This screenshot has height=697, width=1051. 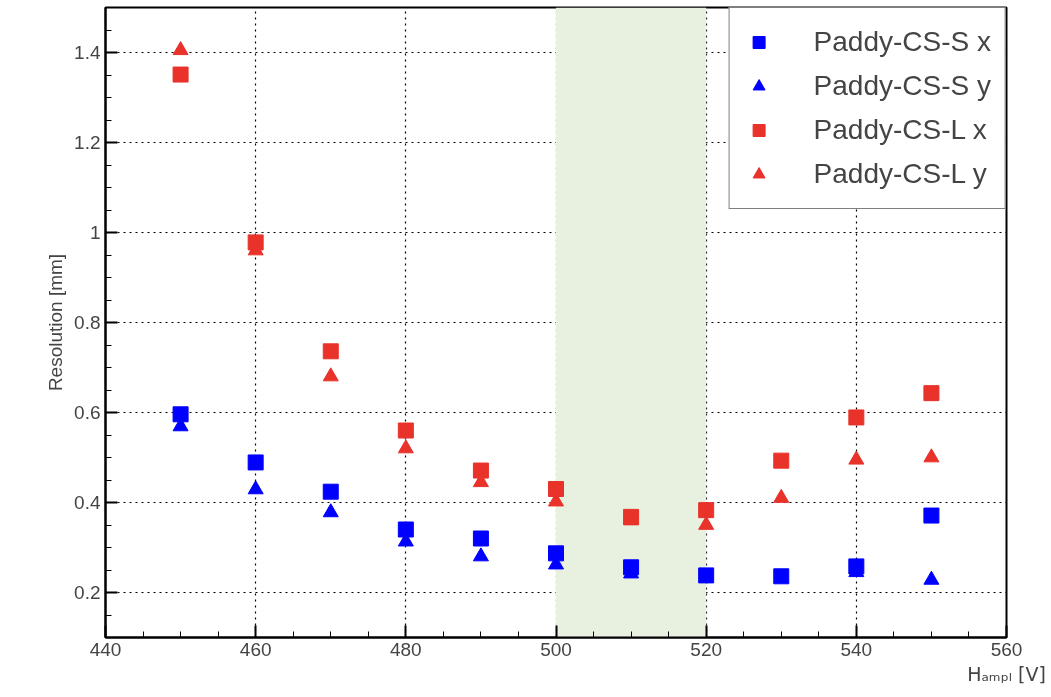 I want to click on legend-label: Paddy-CS-S y, so click(x=902, y=86).